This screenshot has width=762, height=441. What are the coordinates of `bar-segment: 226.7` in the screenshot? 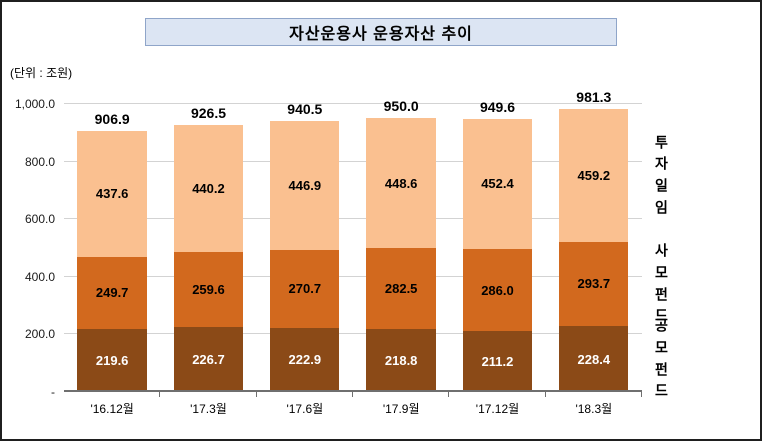 It's located at (208, 359).